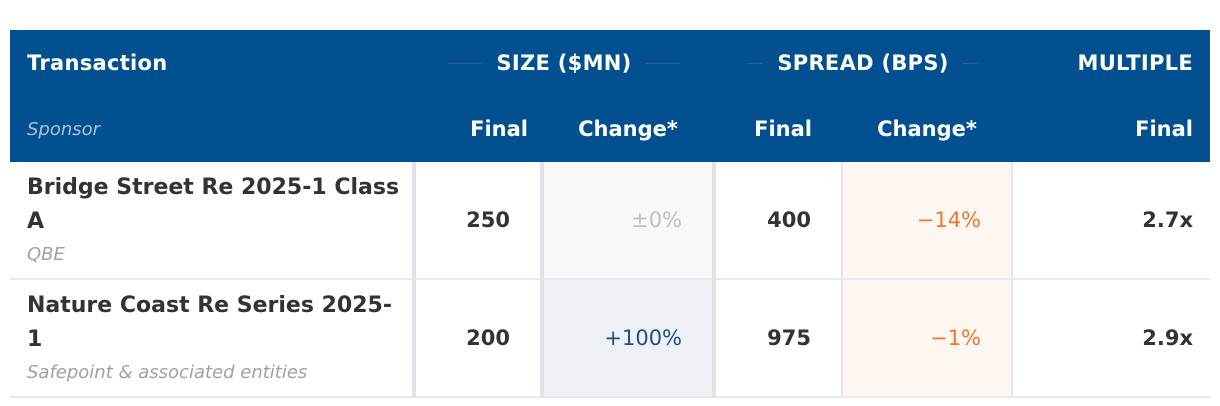  I want to click on transaction-cell: Bridge Street Re 2025-1 Class A QBE, so click(213, 220).